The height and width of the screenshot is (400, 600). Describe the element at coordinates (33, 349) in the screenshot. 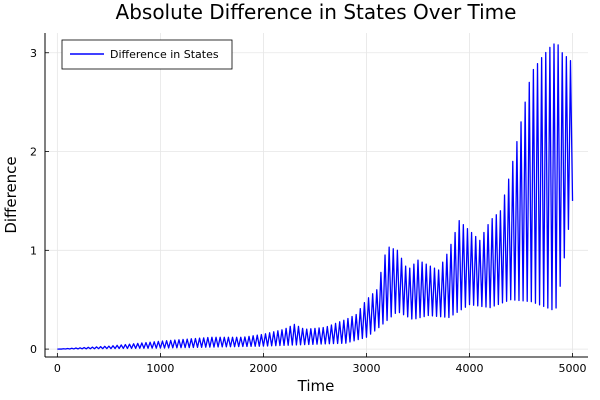

I see `y-tick-label: 0` at that location.